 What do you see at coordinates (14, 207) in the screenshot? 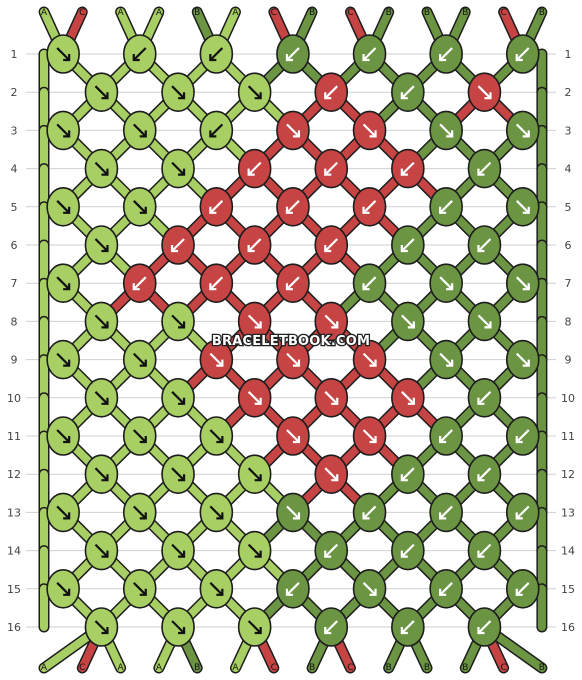
I see `row-label-left: 5` at bounding box center [14, 207].